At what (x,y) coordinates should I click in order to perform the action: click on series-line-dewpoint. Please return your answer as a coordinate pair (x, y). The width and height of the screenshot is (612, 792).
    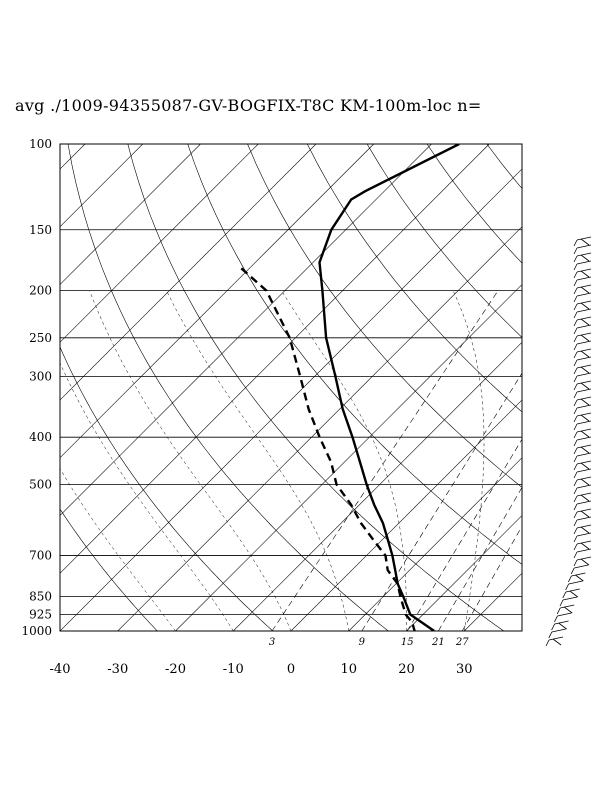
    Looking at the image, I should click on (328, 449).